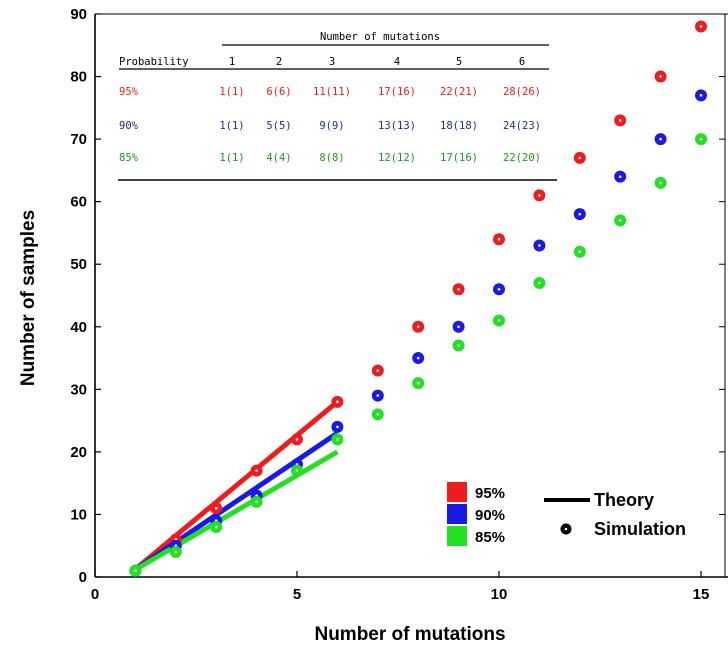 The height and width of the screenshot is (645, 728). I want to click on y-tick-label: 50, so click(78, 264).